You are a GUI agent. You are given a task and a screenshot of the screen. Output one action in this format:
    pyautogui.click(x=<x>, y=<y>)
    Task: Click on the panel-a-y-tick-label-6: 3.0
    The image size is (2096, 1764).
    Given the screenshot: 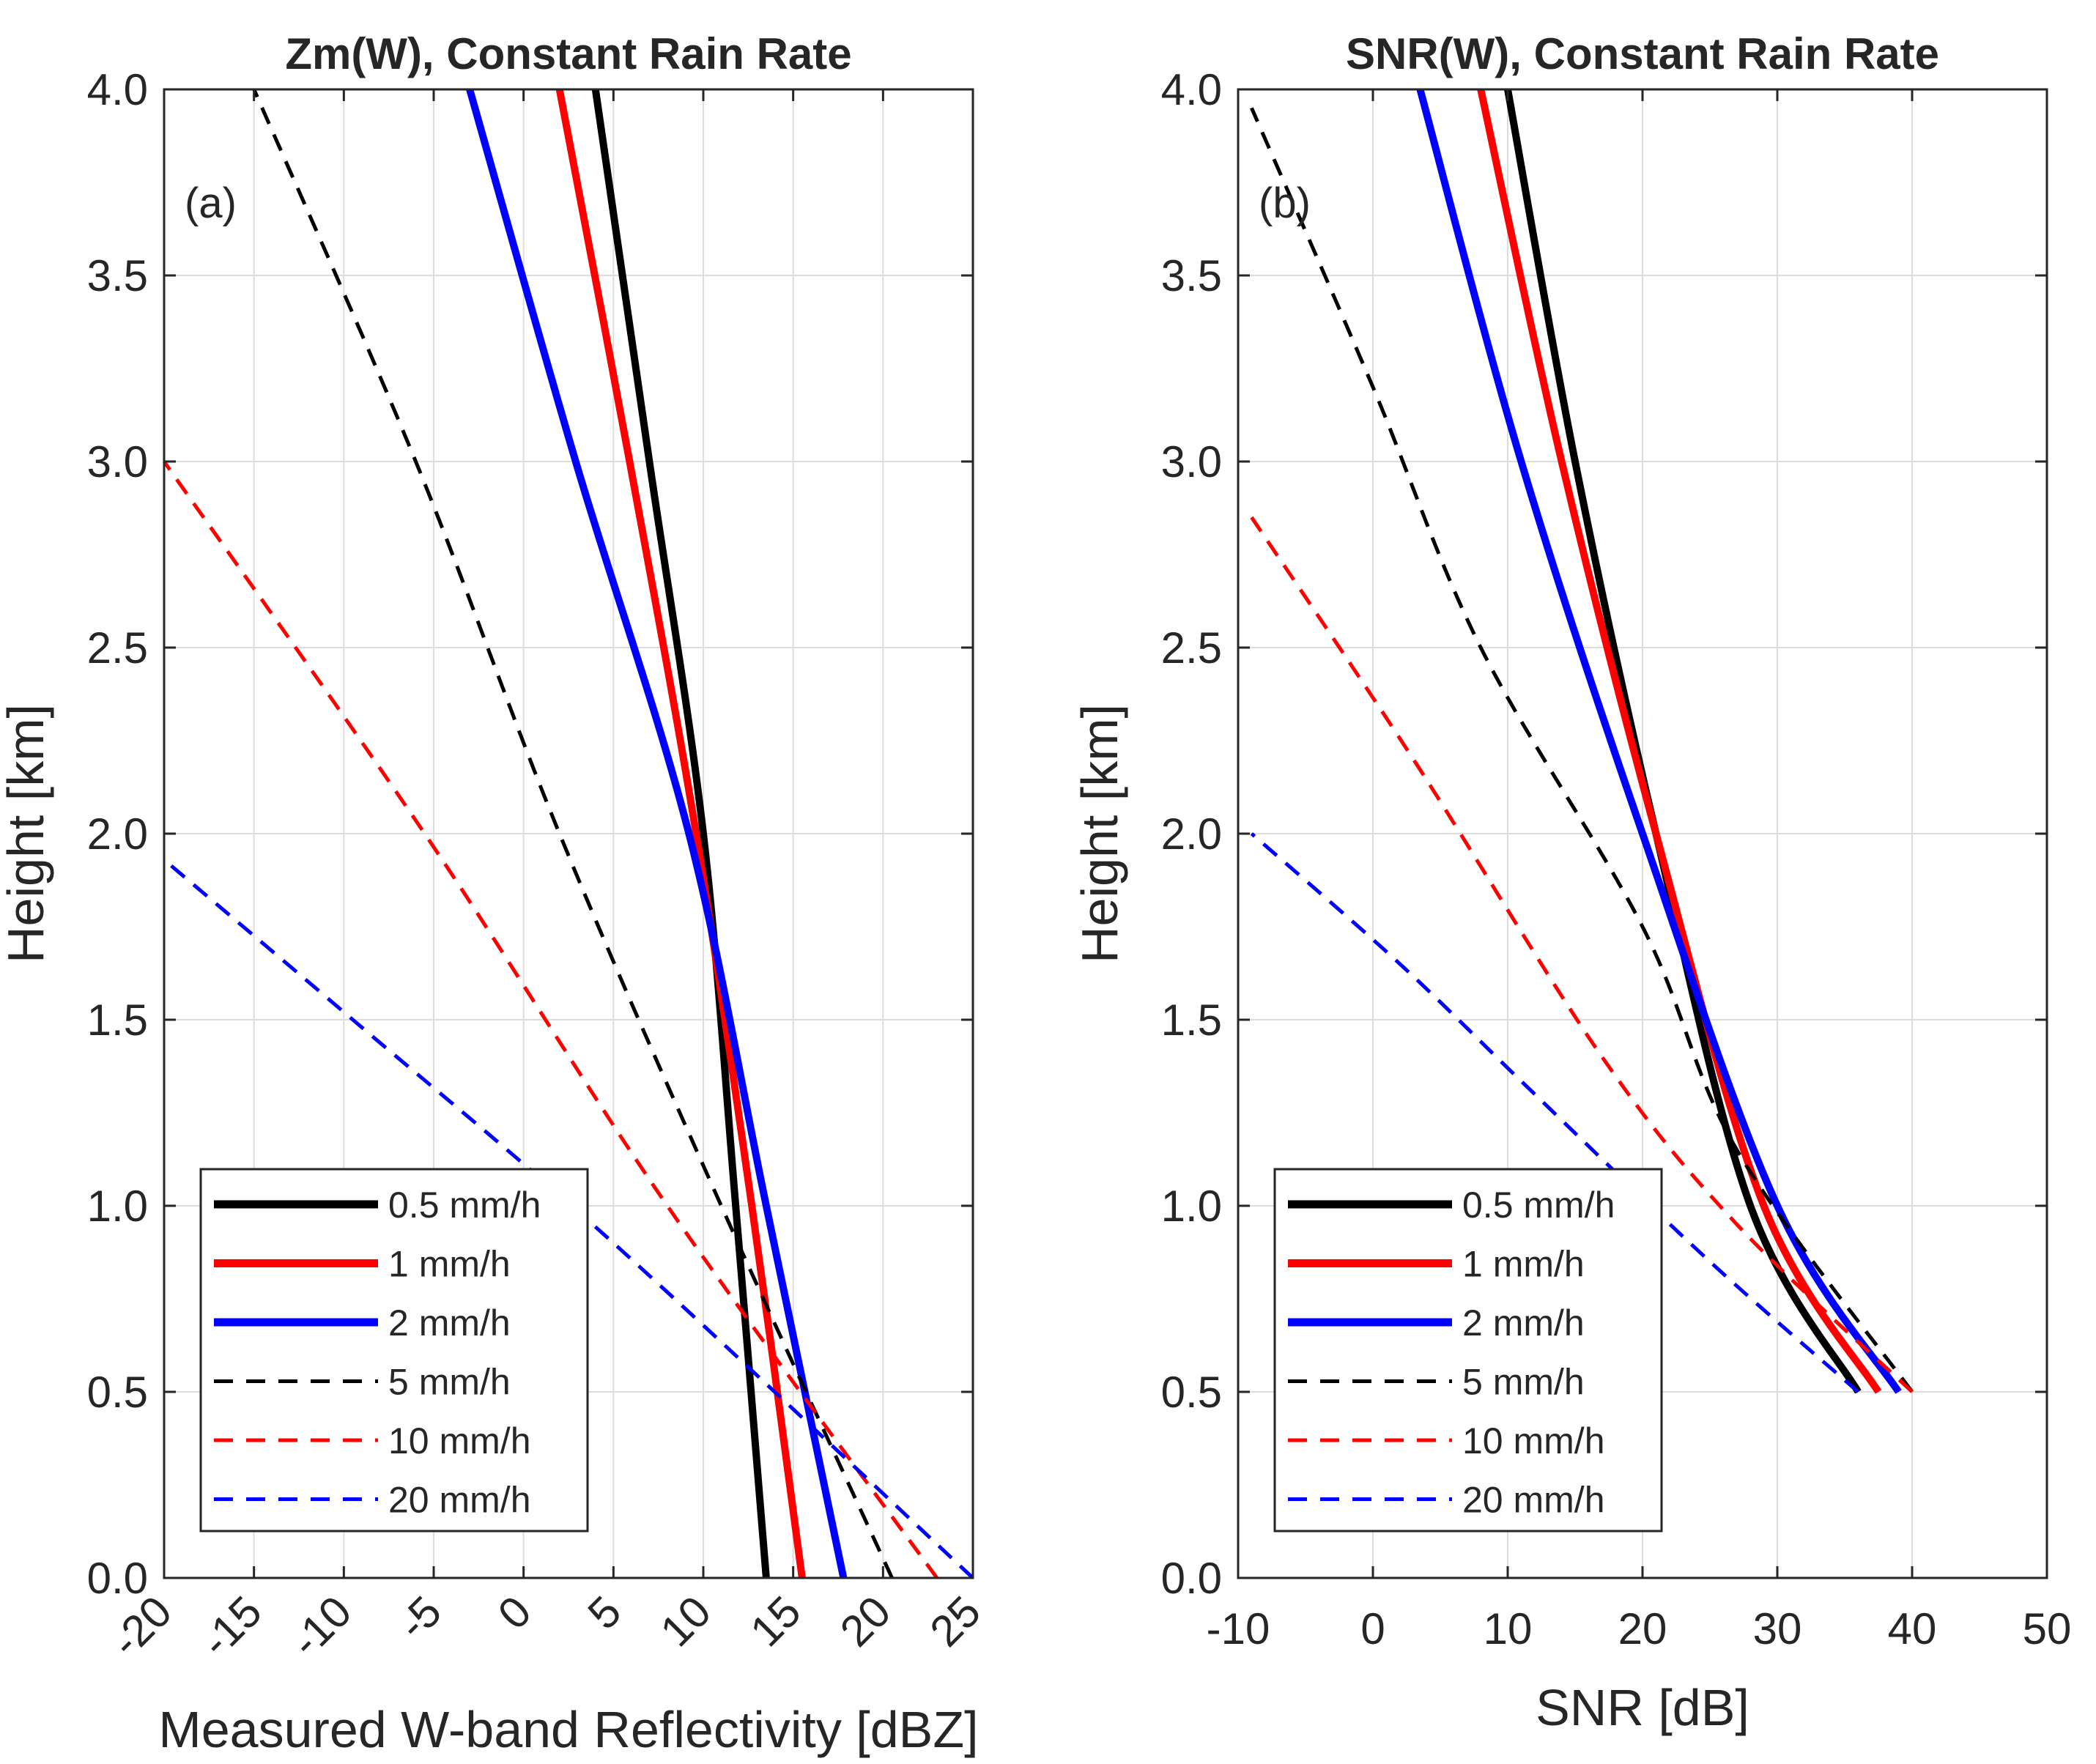 What is the action you would take?
    pyautogui.click(x=118, y=461)
    